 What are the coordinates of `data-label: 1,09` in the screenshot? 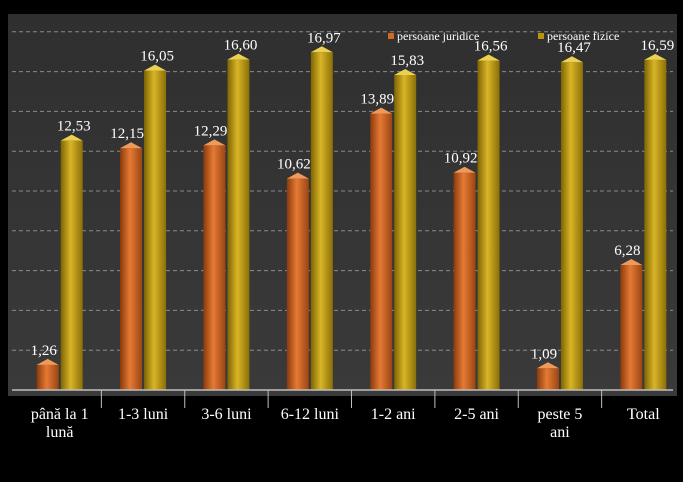 It's located at (544, 354).